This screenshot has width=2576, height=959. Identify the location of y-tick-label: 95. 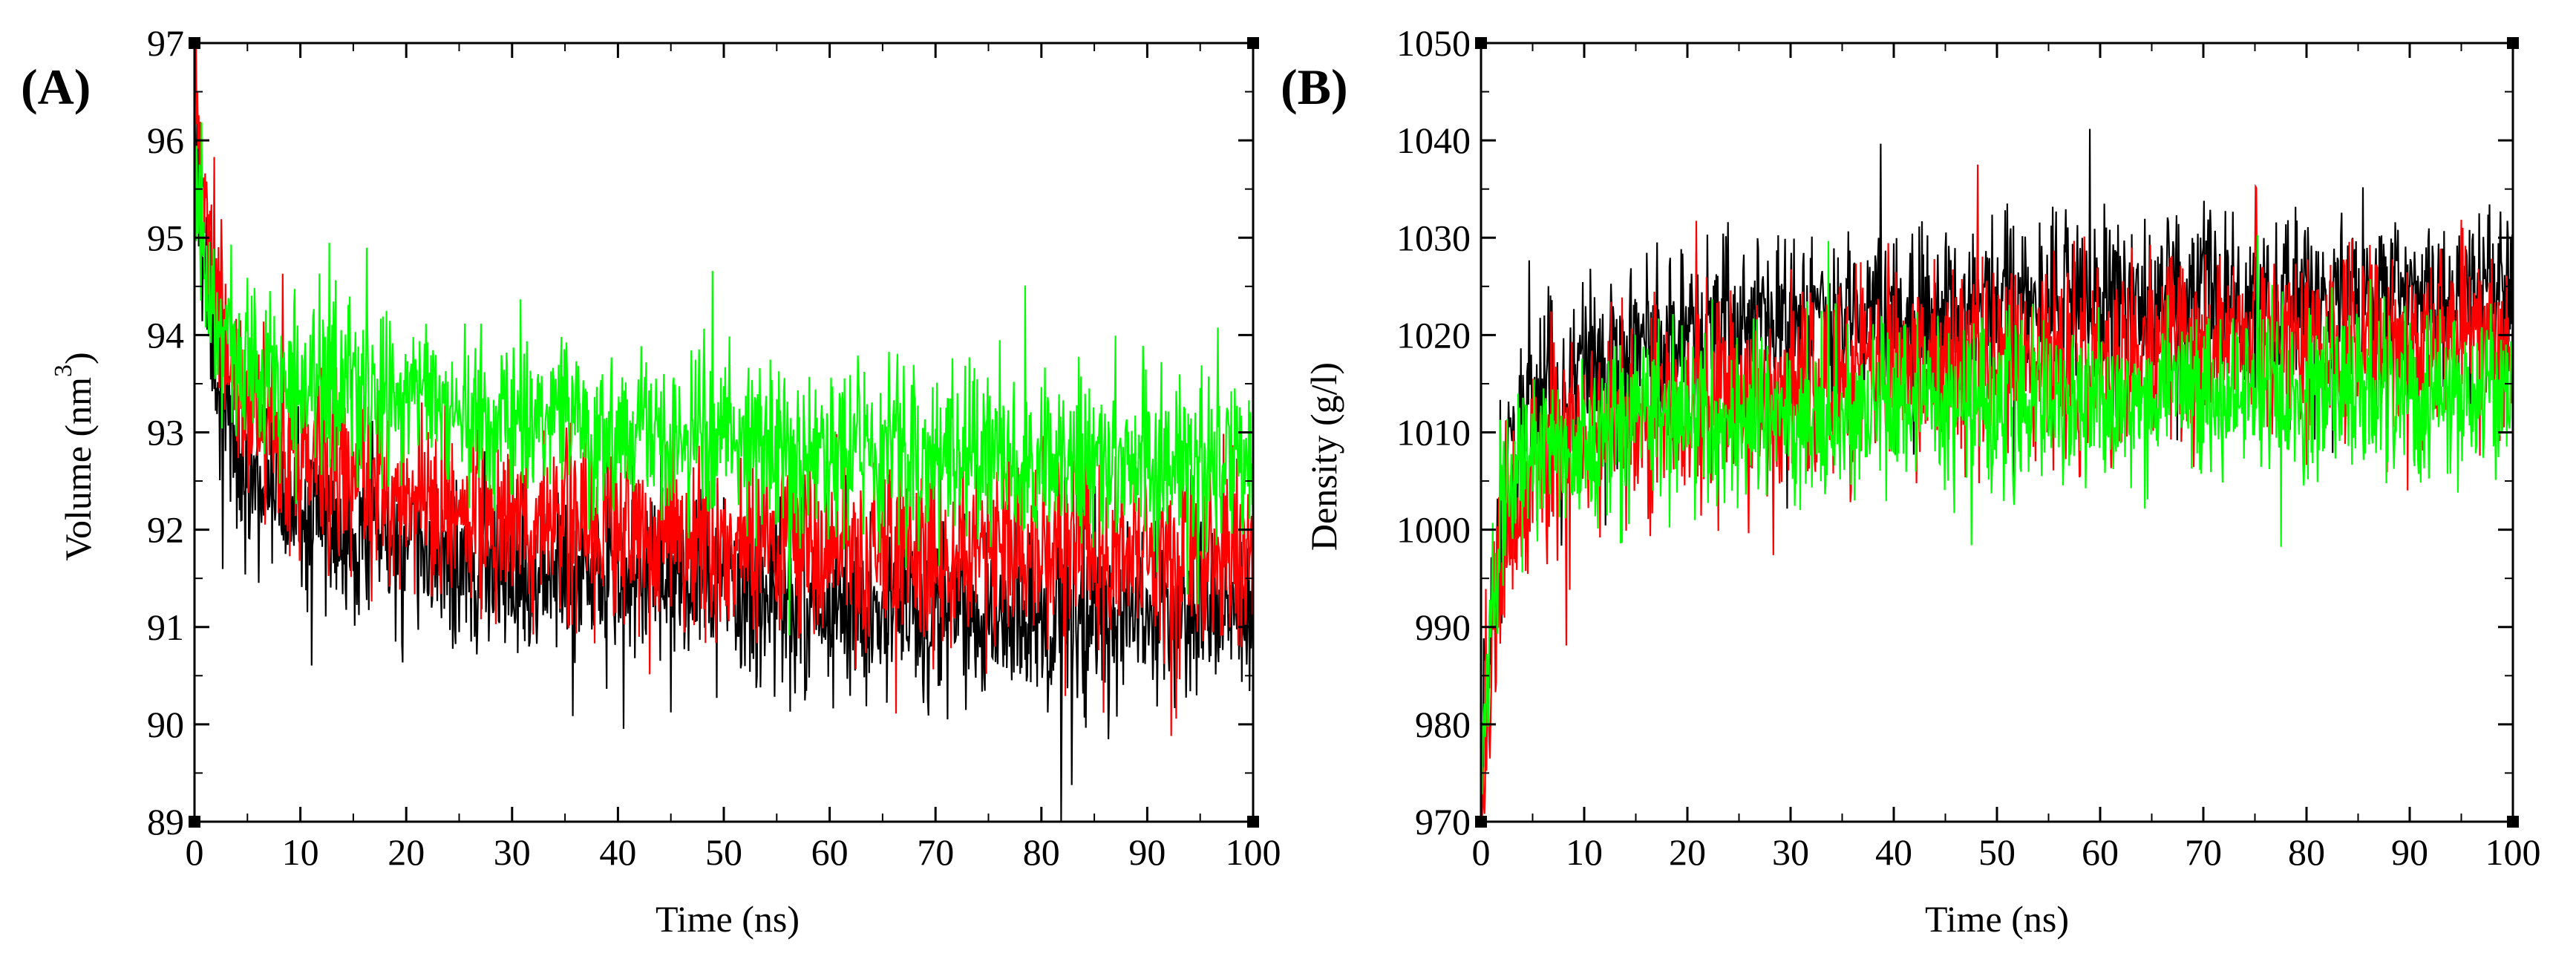
(165, 237).